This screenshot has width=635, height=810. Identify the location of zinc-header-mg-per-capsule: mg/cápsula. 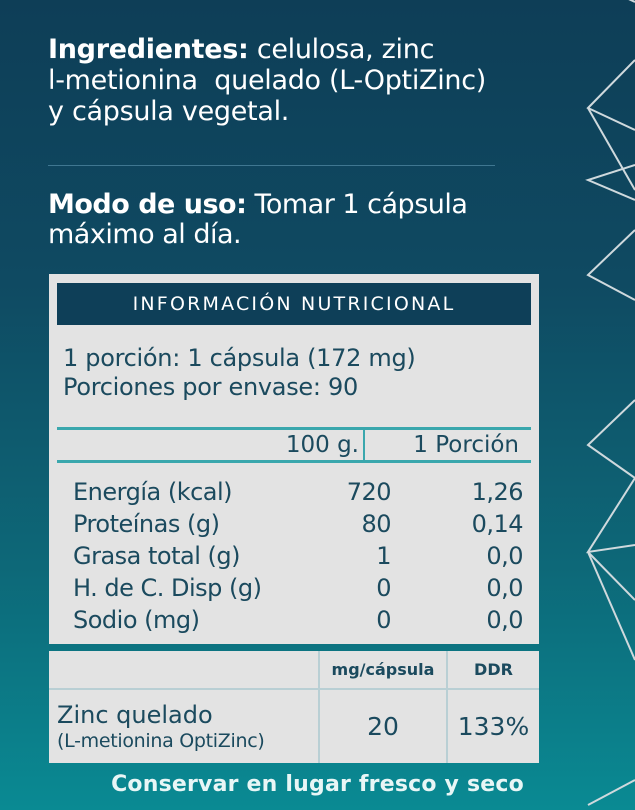
(382, 670).